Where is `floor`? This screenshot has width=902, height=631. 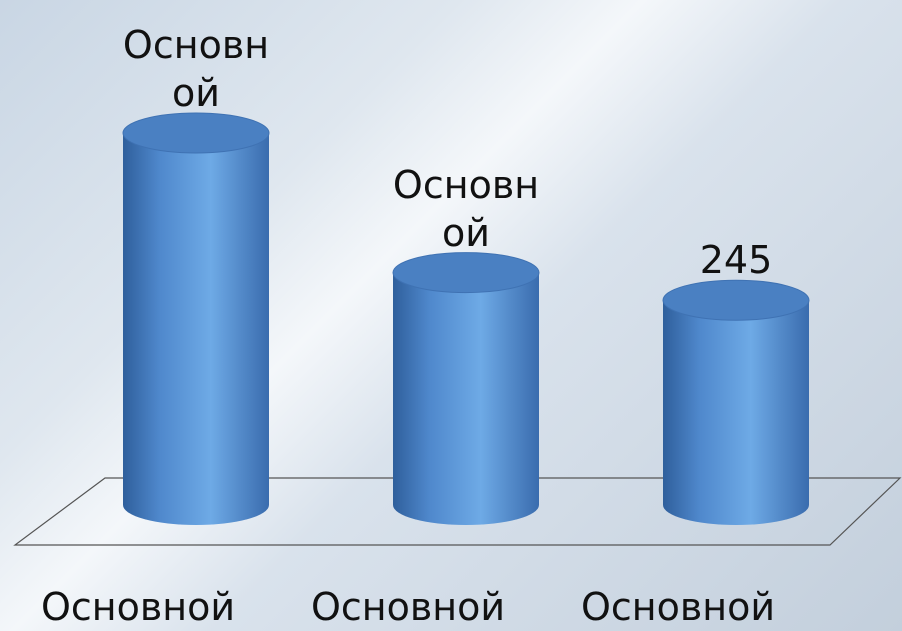 floor is located at coordinates (457, 511).